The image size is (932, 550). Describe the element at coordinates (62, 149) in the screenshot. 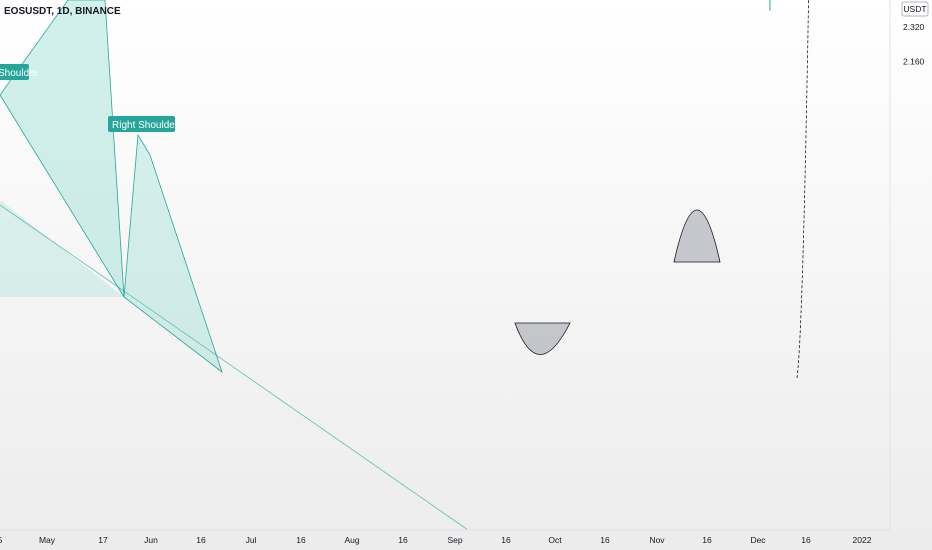

I see `head-pattern-shape` at that location.